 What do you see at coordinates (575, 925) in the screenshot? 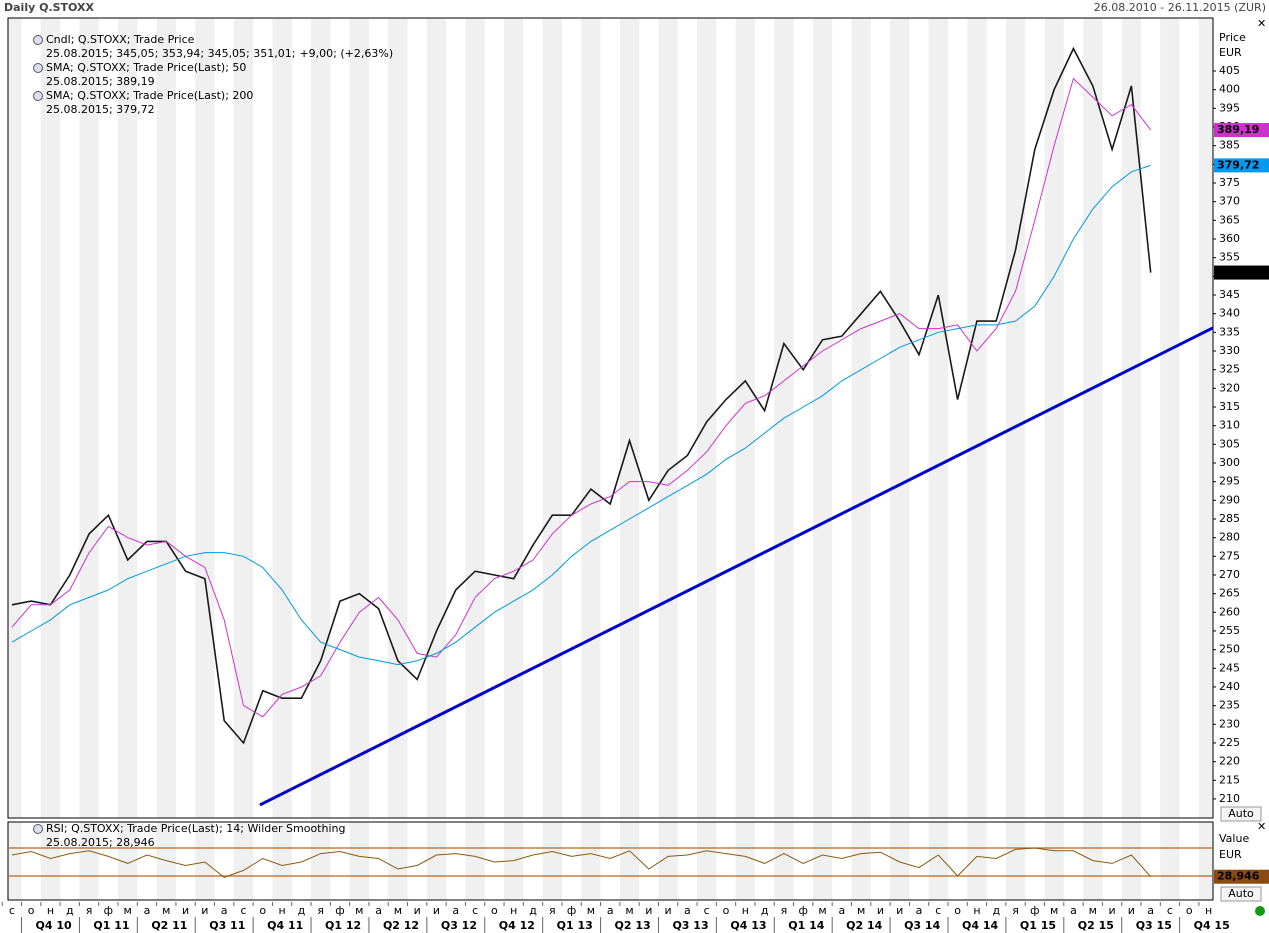
I see `quarter-label: Q1 13` at bounding box center [575, 925].